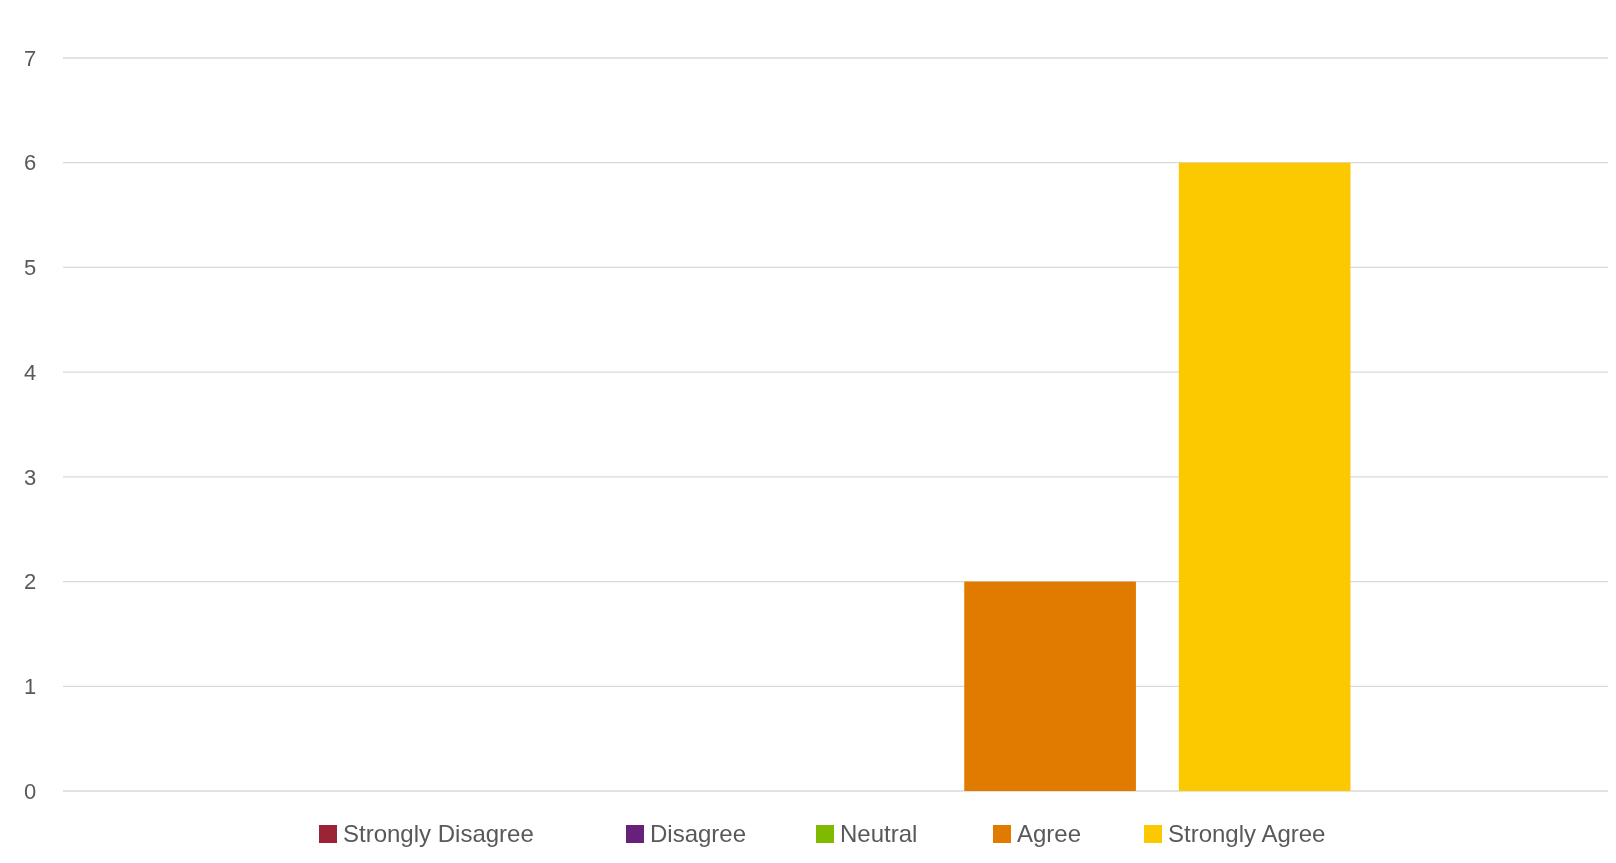 The width and height of the screenshot is (1616, 863). I want to click on y-tick-label: 6, so click(30, 163).